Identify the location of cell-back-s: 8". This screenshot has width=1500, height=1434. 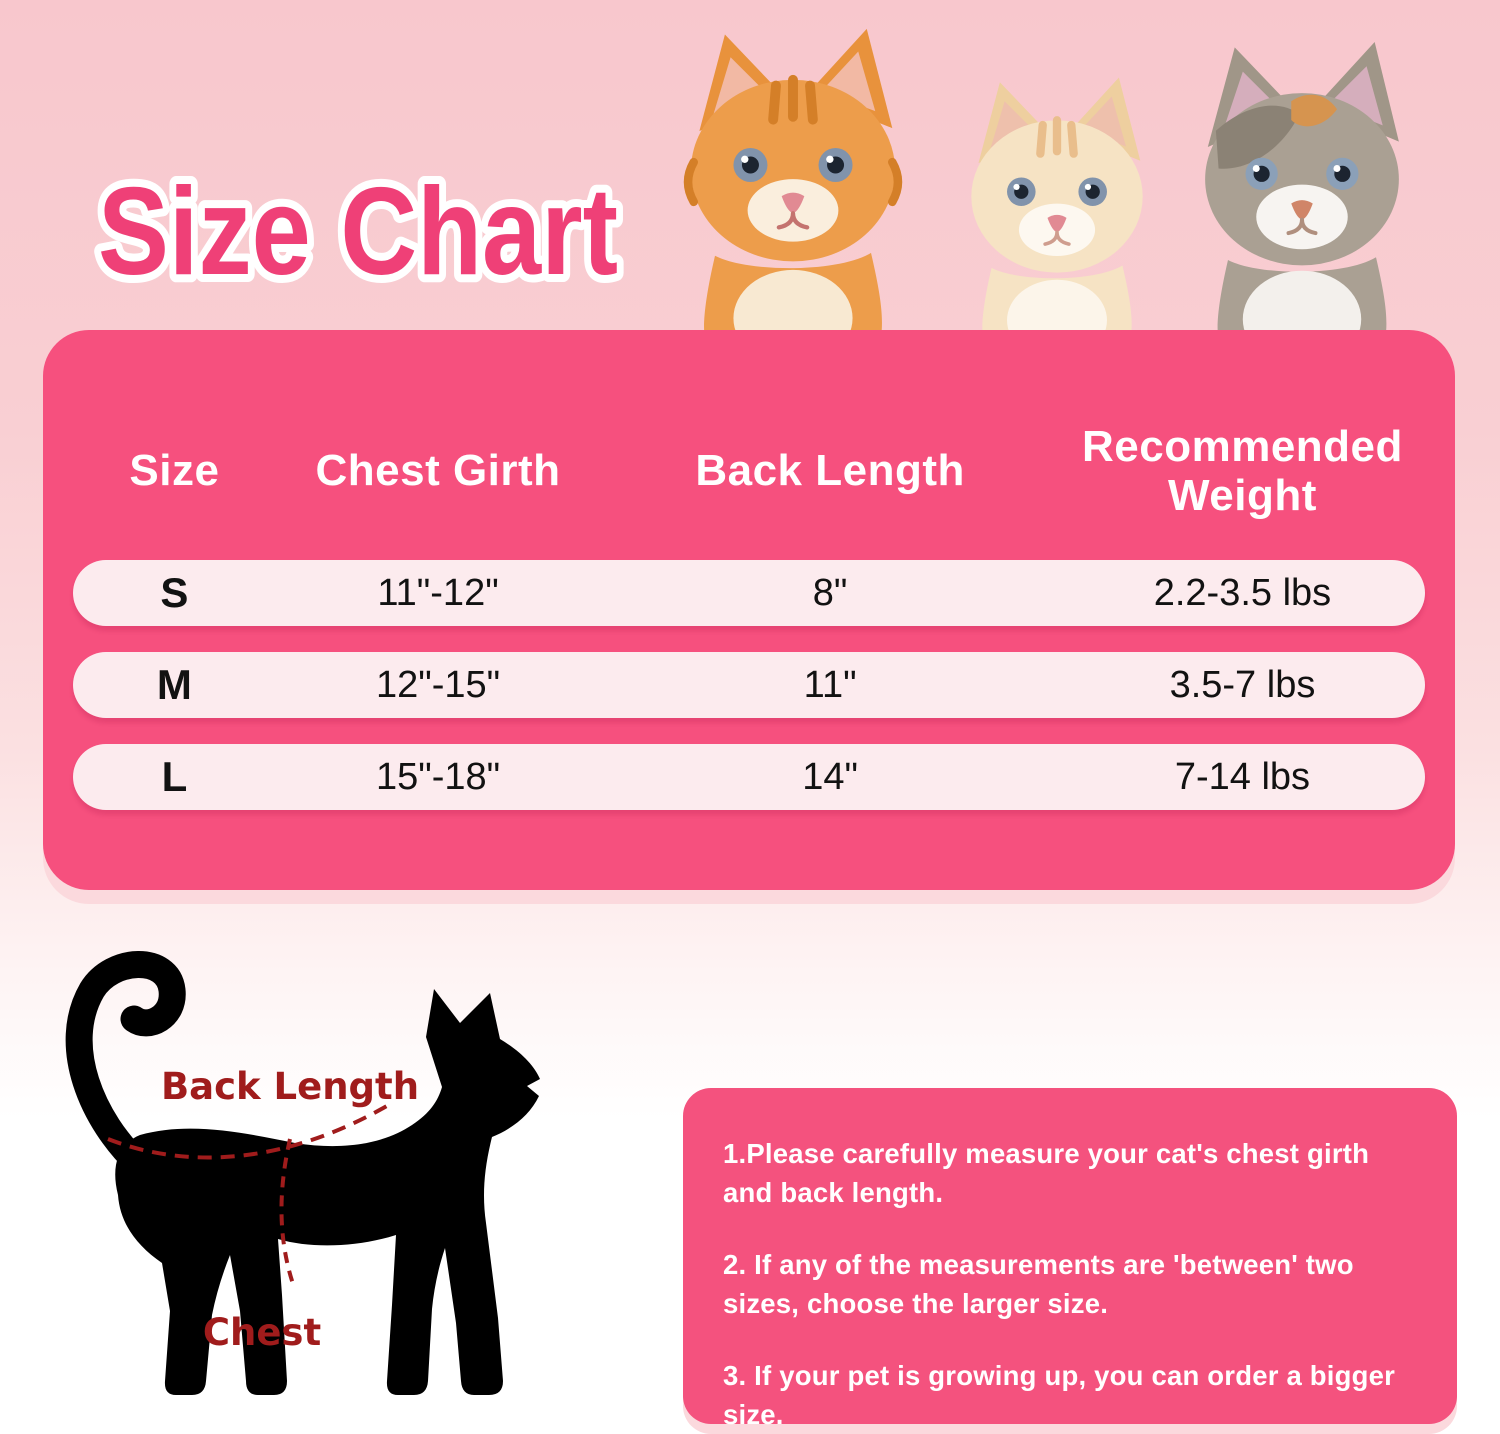
(830, 592).